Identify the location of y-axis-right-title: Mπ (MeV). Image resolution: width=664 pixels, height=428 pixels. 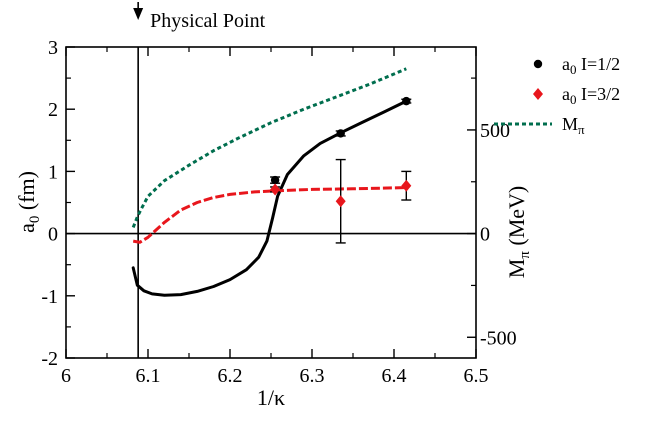
(518, 232).